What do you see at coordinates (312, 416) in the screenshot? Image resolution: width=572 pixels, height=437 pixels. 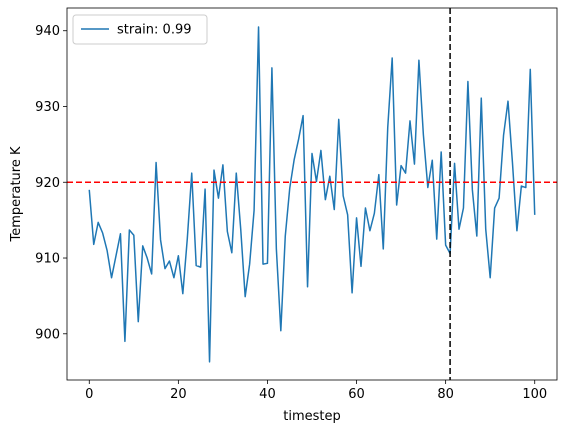 I see `x-axis-label: timestep` at bounding box center [312, 416].